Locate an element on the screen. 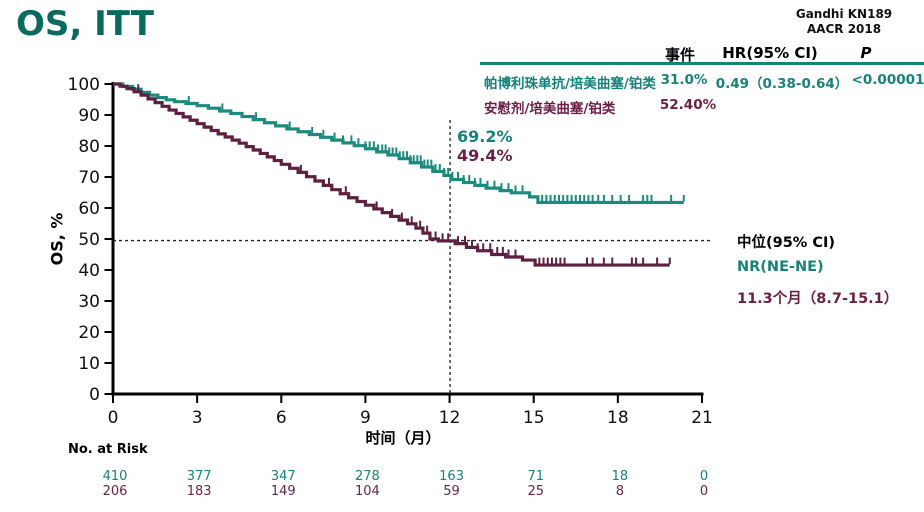 This screenshot has width=924, height=512. x-axis-title: 时间（月） is located at coordinates (403, 438).